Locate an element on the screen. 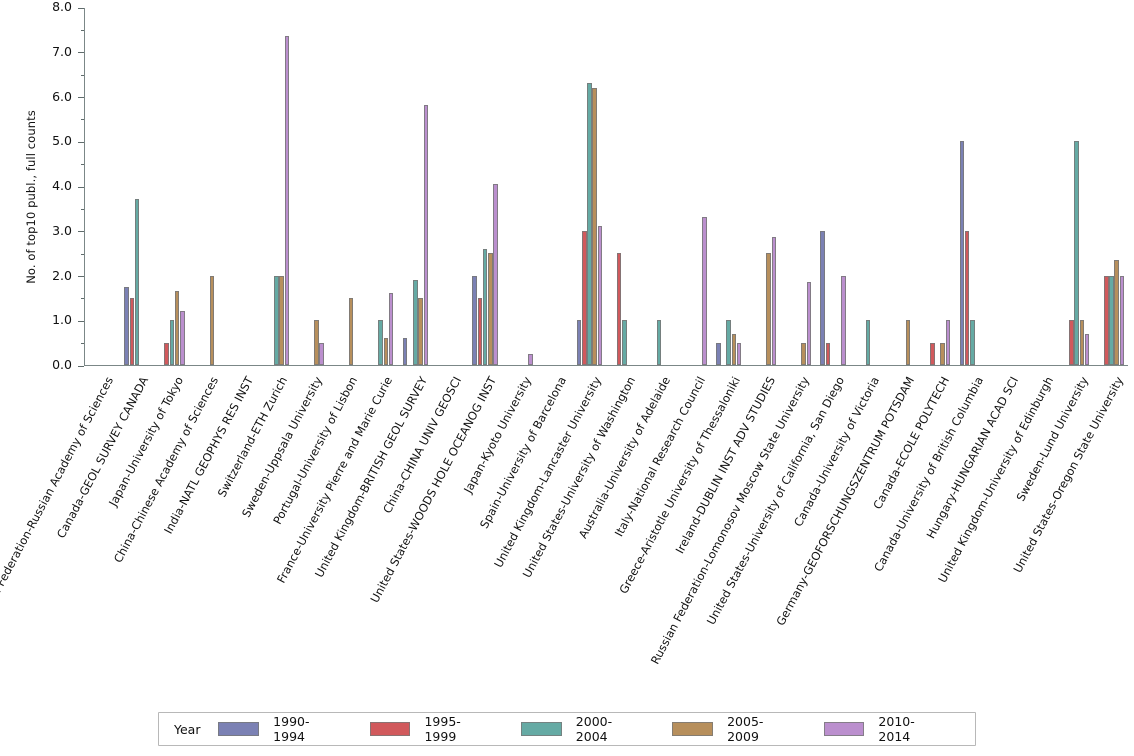 The image size is (1134, 756). y-tick-label: 0.0 is located at coordinates (62, 364).